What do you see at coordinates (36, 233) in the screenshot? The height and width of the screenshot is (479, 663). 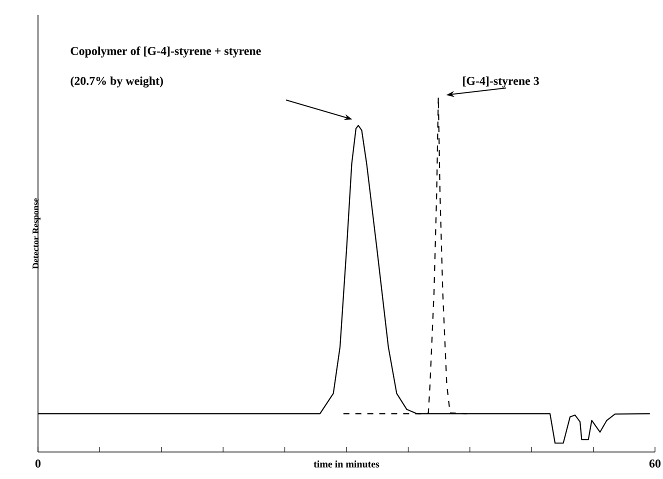 I see `y-axis-title: Detector Response` at bounding box center [36, 233].